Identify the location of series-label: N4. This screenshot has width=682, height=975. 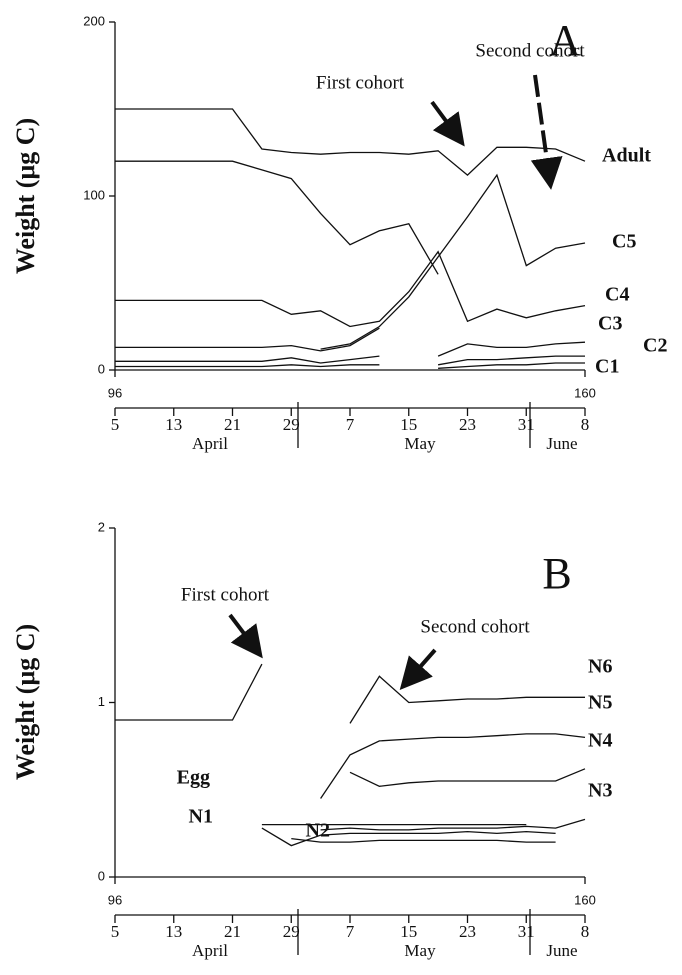
(600, 741).